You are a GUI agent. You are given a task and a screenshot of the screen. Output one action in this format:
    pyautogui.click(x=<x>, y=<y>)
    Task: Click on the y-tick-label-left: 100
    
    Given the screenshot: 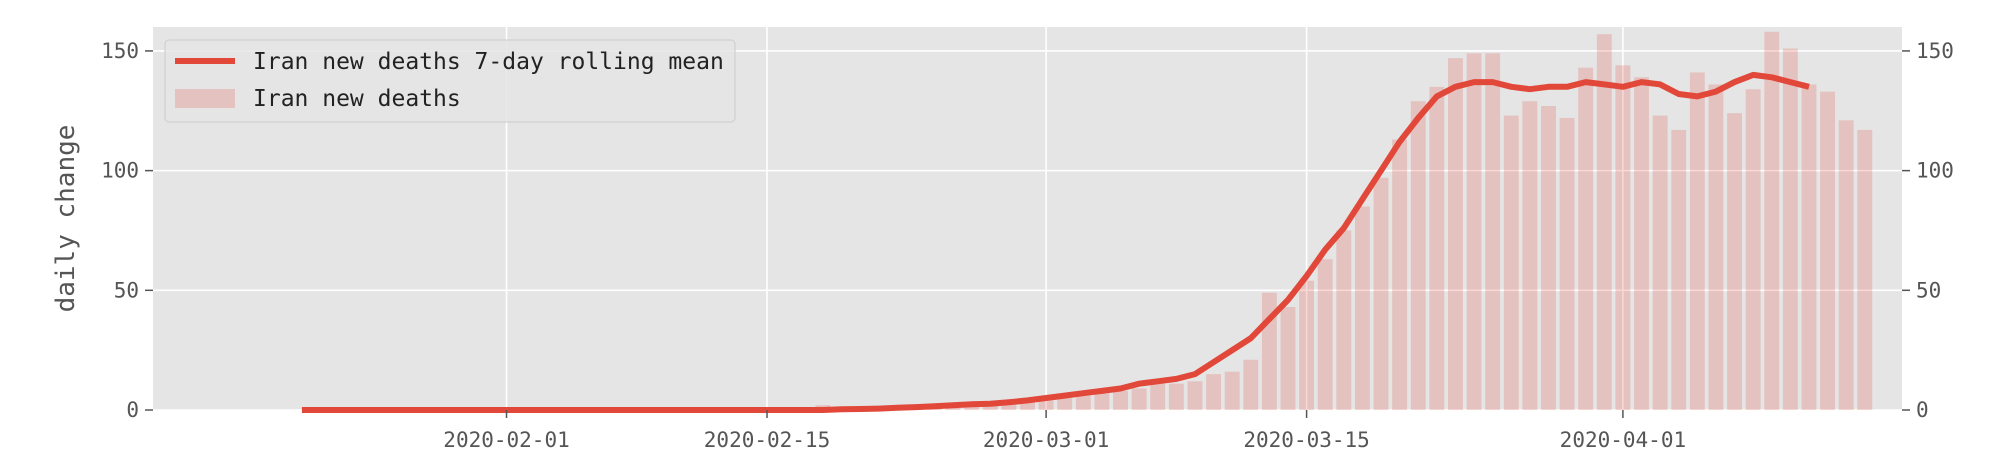 What is the action you would take?
    pyautogui.click(x=120, y=171)
    